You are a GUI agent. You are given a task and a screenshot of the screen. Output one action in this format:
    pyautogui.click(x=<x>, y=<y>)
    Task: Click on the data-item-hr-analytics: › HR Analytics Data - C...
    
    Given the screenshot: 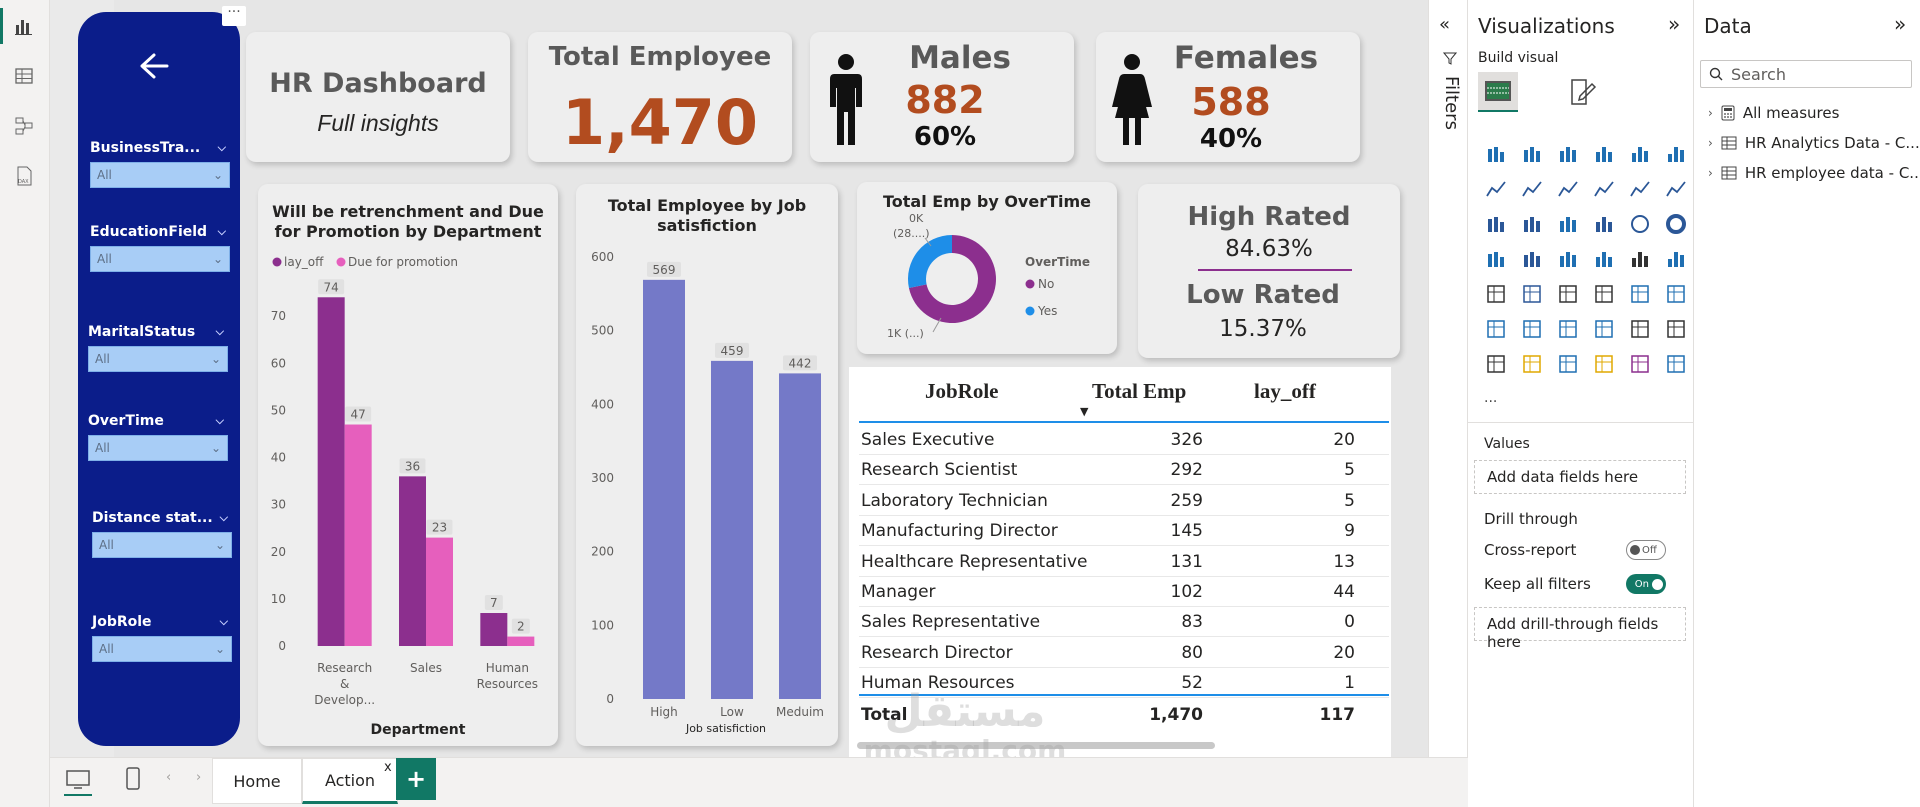 What is the action you would take?
    pyautogui.click(x=1814, y=143)
    